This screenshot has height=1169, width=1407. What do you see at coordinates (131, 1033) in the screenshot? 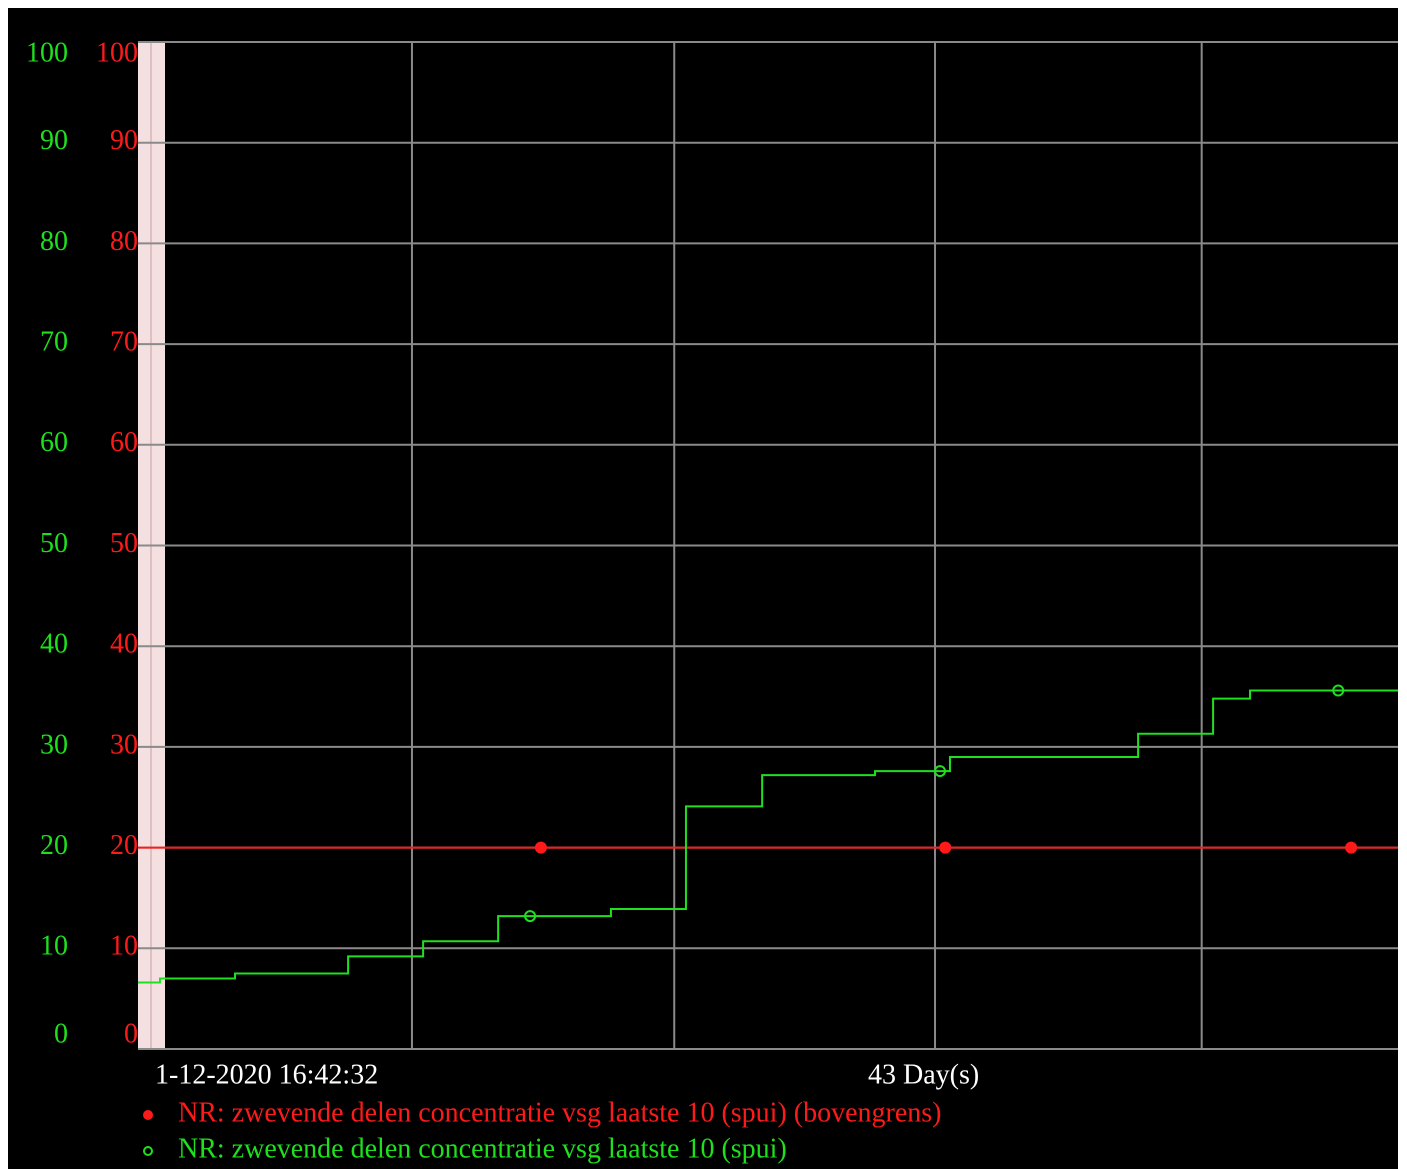
I see `y2-tick-label: 0` at bounding box center [131, 1033].